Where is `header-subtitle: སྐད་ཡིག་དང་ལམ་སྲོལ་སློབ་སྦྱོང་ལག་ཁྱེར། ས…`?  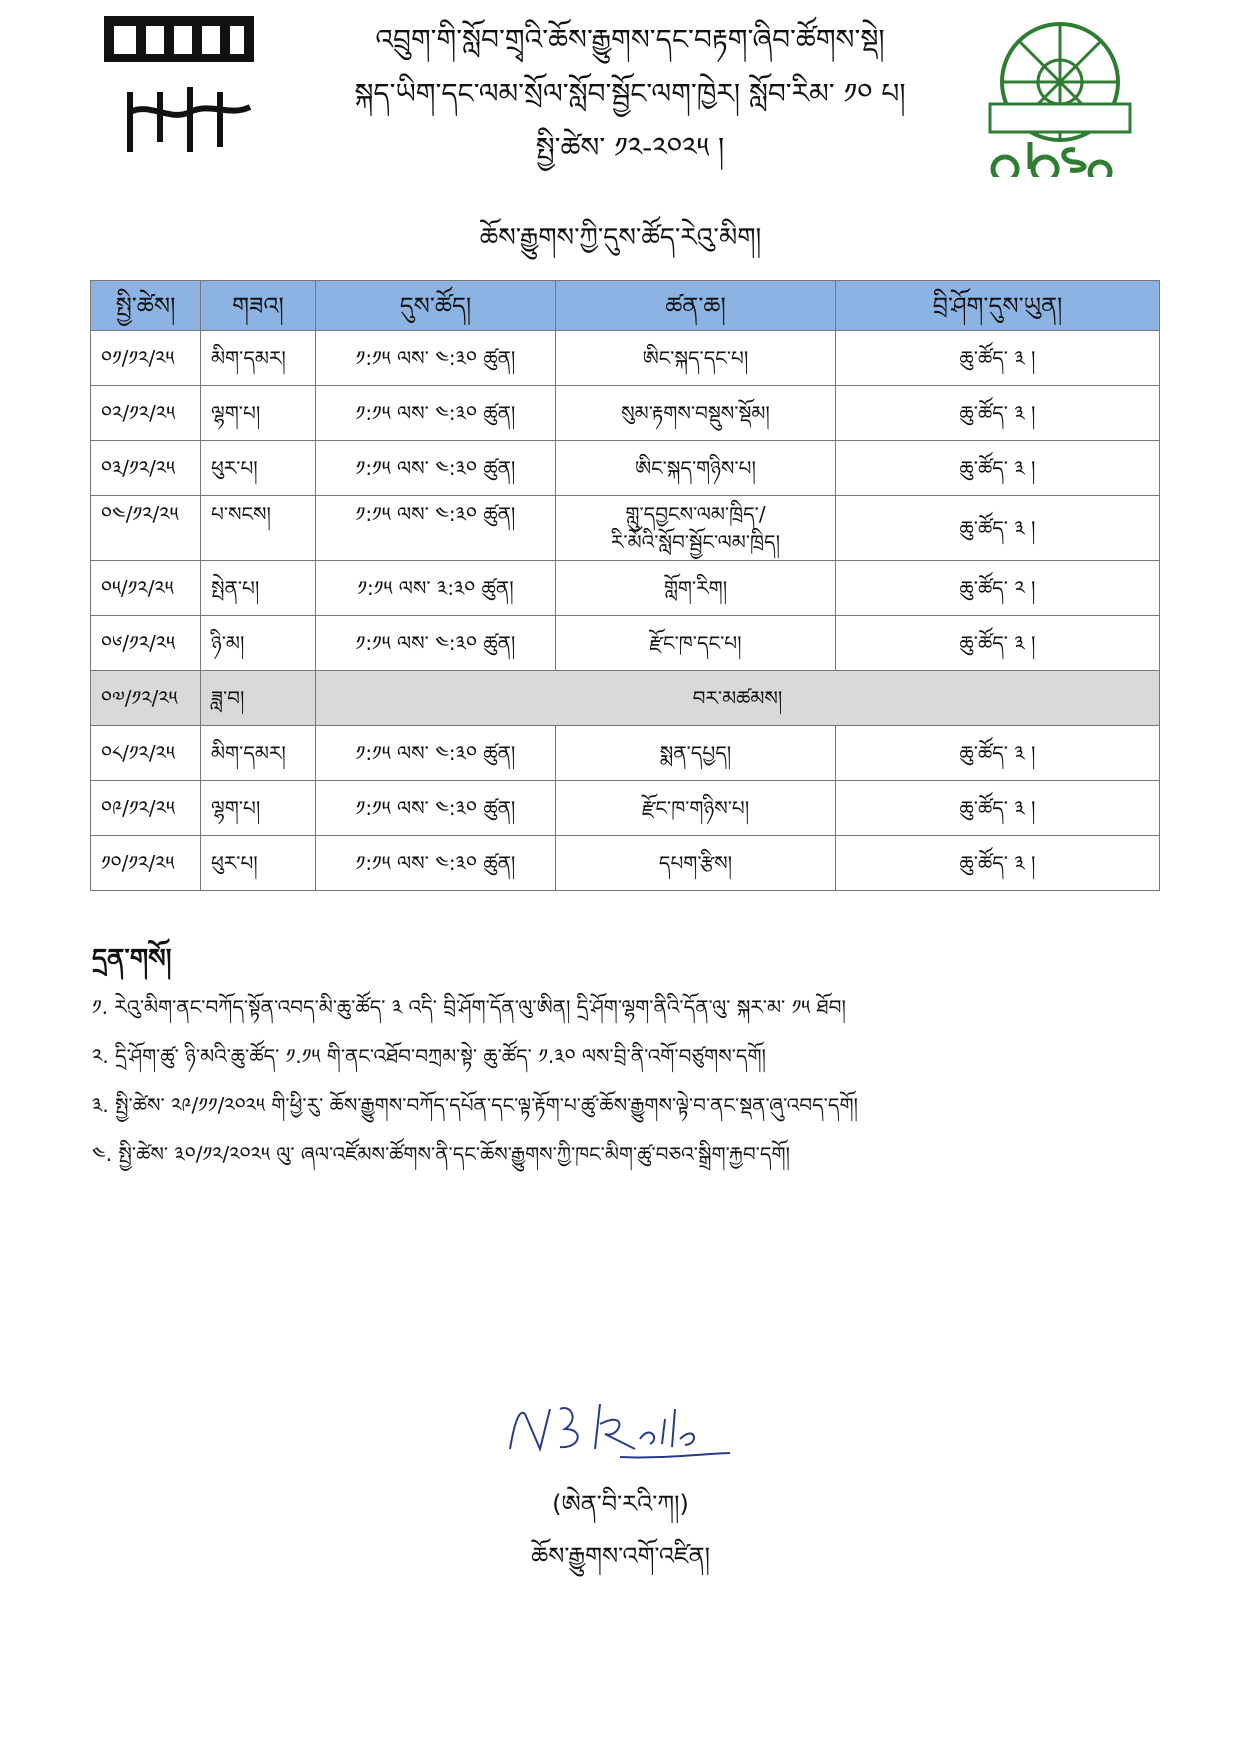 header-subtitle: སྐད་ཡིག་དང་ལམ་སྲོལ་སློབ་སྦྱོང་ལག་ཁྱེར། ས… is located at coordinates (630, 93).